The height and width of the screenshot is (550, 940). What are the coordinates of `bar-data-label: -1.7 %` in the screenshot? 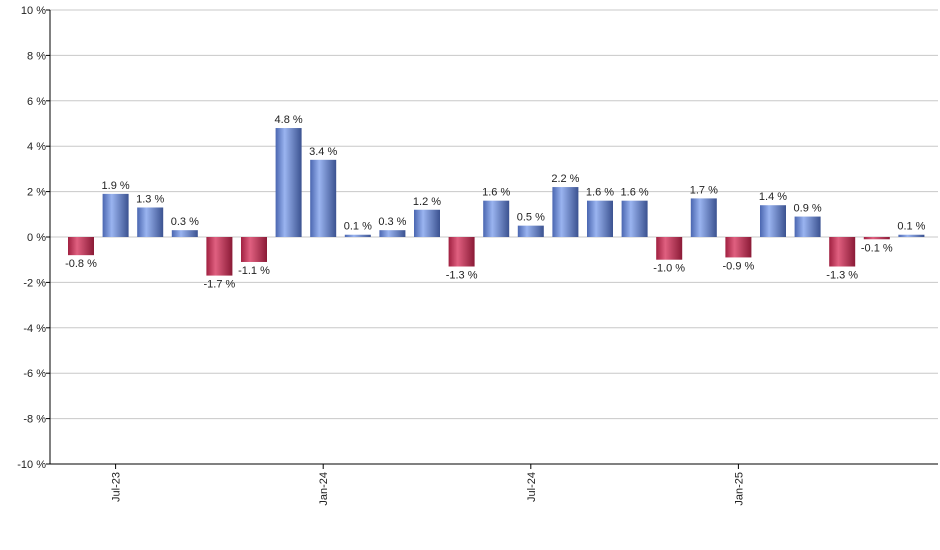 It's located at (220, 285).